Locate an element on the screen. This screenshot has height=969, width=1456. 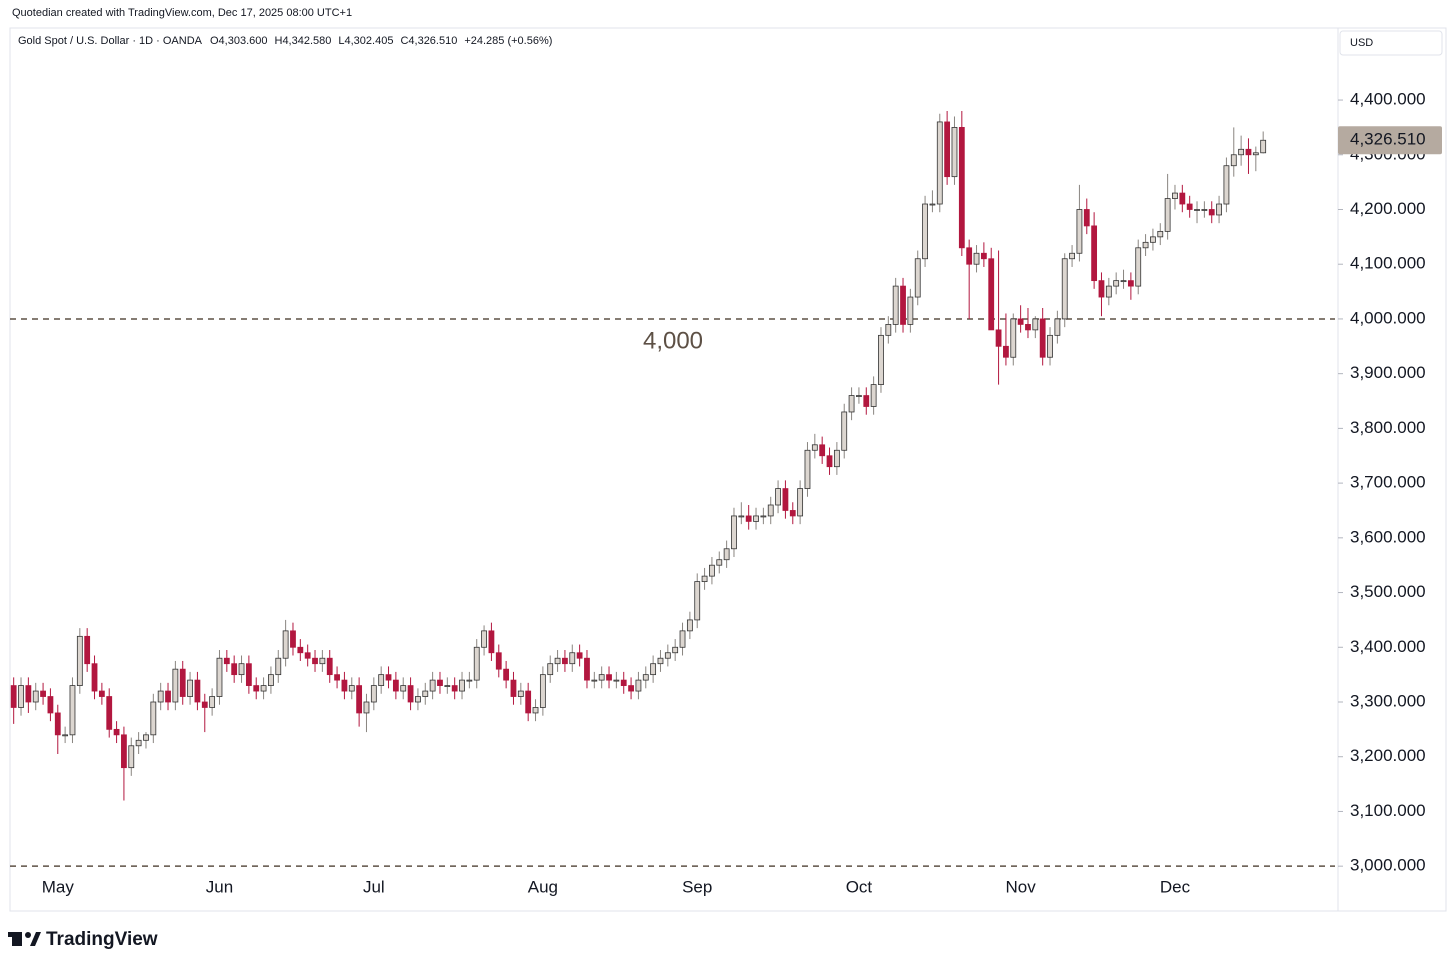
legend-value: L4,302.405 is located at coordinates (365, 41).